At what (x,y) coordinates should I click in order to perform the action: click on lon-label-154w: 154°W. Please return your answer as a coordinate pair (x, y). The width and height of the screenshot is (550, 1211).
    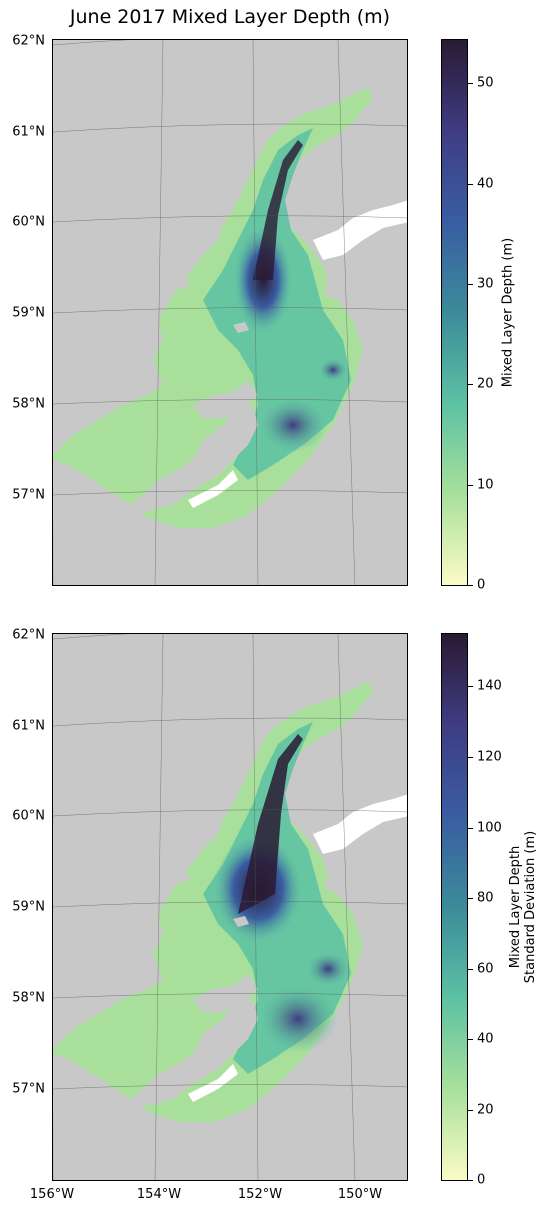
    Looking at the image, I should click on (159, 1194).